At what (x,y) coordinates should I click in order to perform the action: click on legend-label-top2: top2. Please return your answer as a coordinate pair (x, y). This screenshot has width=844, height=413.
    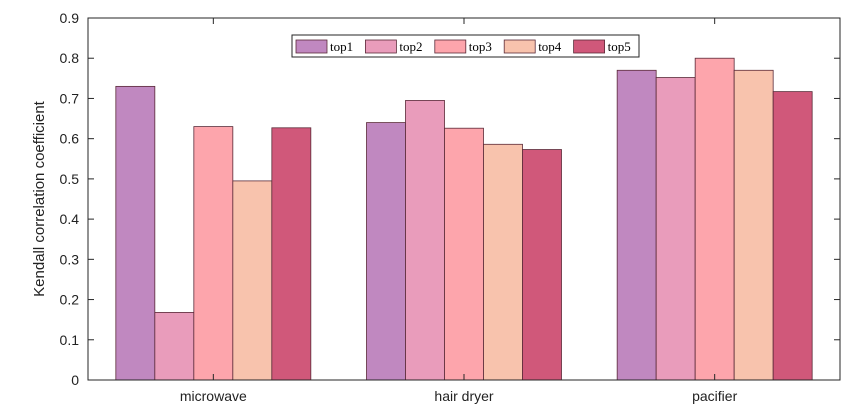
    Looking at the image, I should click on (410, 46).